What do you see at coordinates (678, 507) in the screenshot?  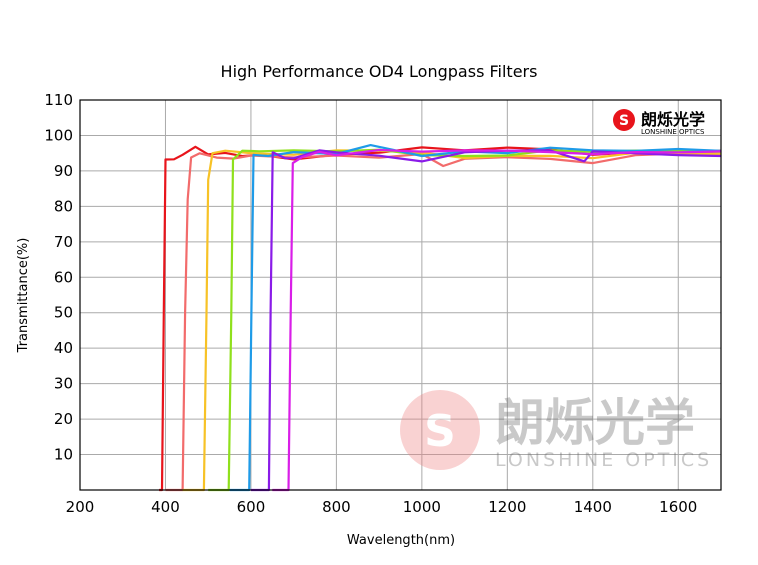 I see `x-tick-label: 1600` at bounding box center [678, 507].